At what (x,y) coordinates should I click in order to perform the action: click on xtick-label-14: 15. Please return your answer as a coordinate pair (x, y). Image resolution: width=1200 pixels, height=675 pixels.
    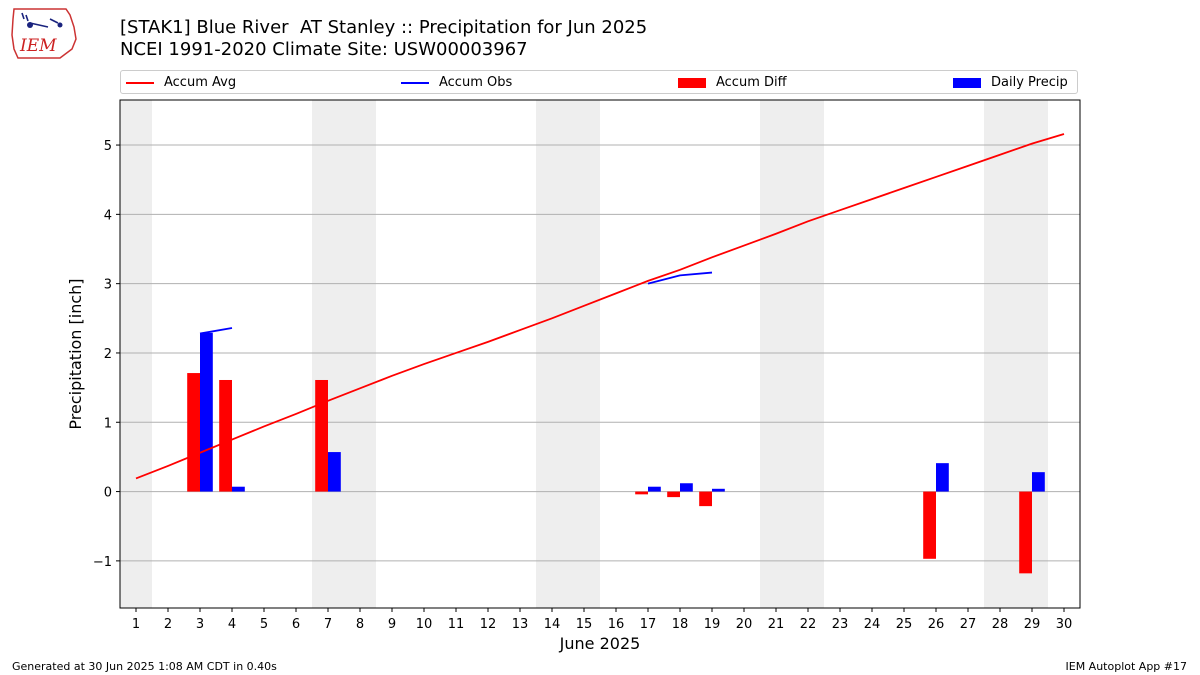
    Looking at the image, I should click on (584, 624).